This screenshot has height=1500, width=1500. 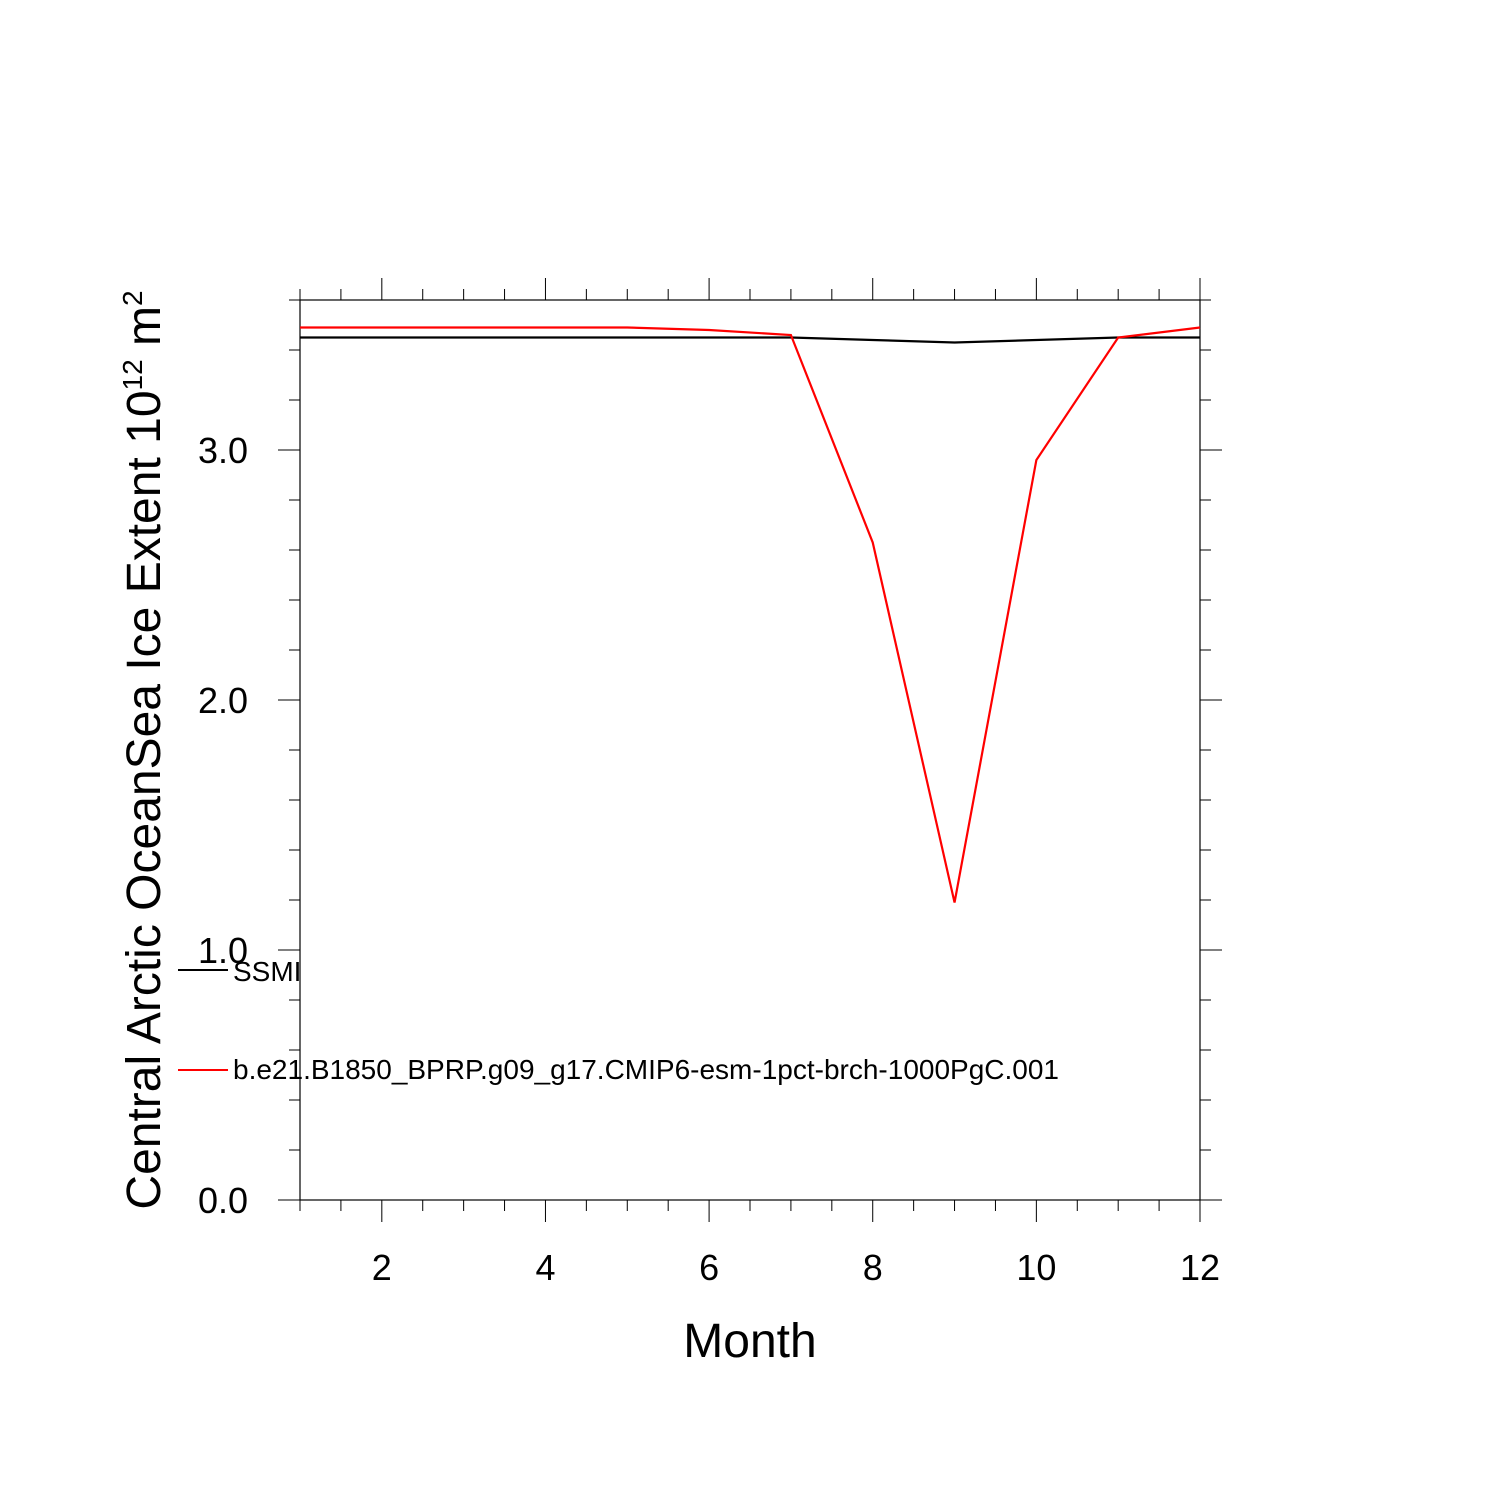 I want to click on y-tick-label: 2.0, so click(x=223, y=700).